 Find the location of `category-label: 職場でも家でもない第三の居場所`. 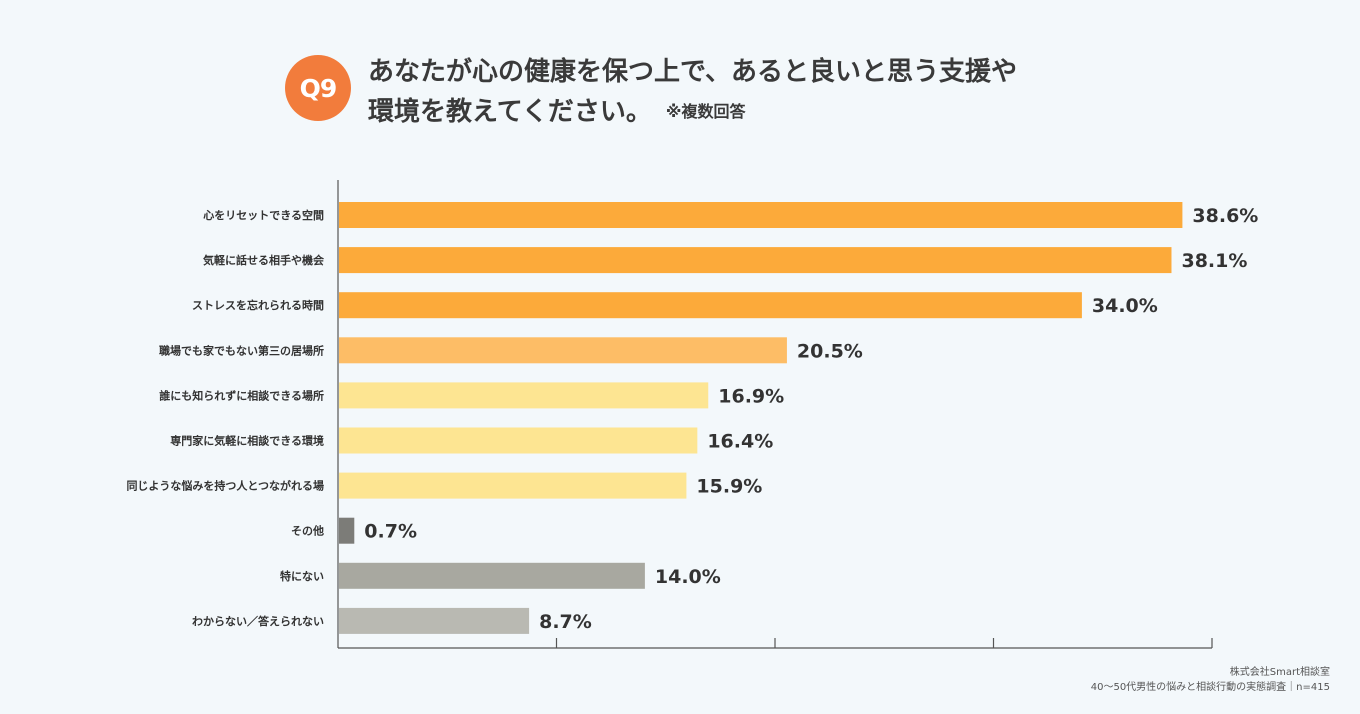

category-label: 職場でも家でもない第三の居場所 is located at coordinates (241, 350).